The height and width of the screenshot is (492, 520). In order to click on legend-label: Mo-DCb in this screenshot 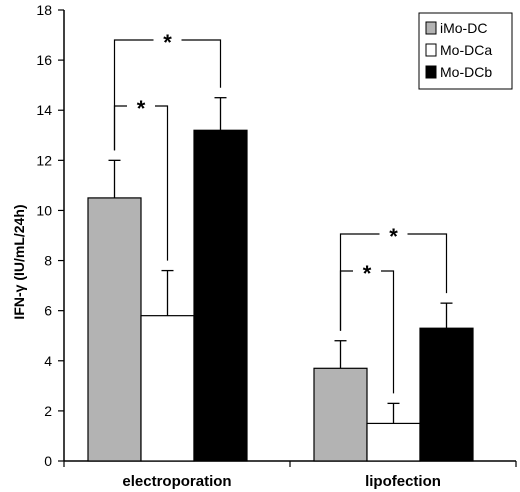, I will do `click(466, 72)`.